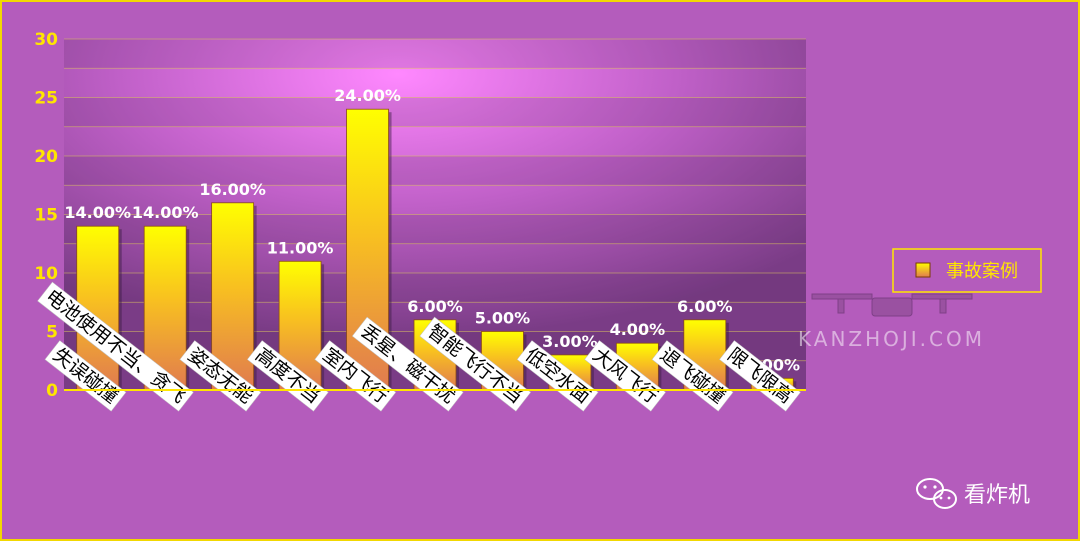 The image size is (1080, 541). What do you see at coordinates (46, 216) in the screenshot?
I see `y-tick-label: 15` at bounding box center [46, 216].